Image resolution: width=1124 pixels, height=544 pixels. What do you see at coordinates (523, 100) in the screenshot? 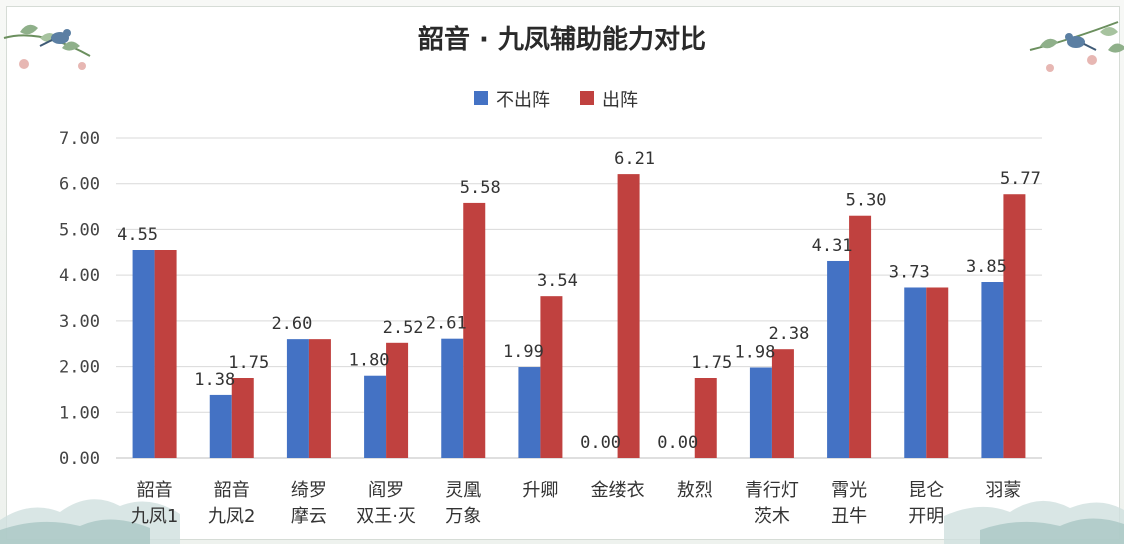
I see `legend-label-0: 不出阵` at bounding box center [523, 100].